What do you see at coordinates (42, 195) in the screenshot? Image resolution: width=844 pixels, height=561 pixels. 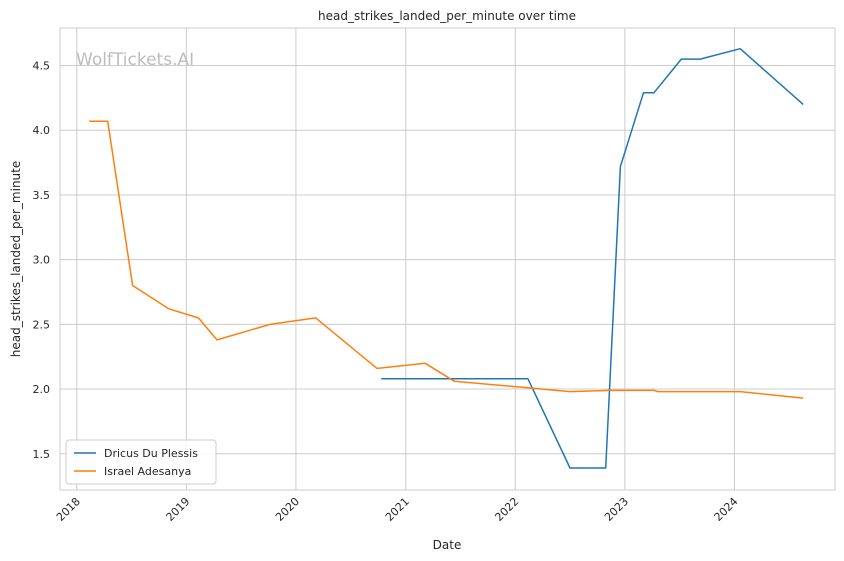 I see `y-tick-label: 3.5` at bounding box center [42, 195].